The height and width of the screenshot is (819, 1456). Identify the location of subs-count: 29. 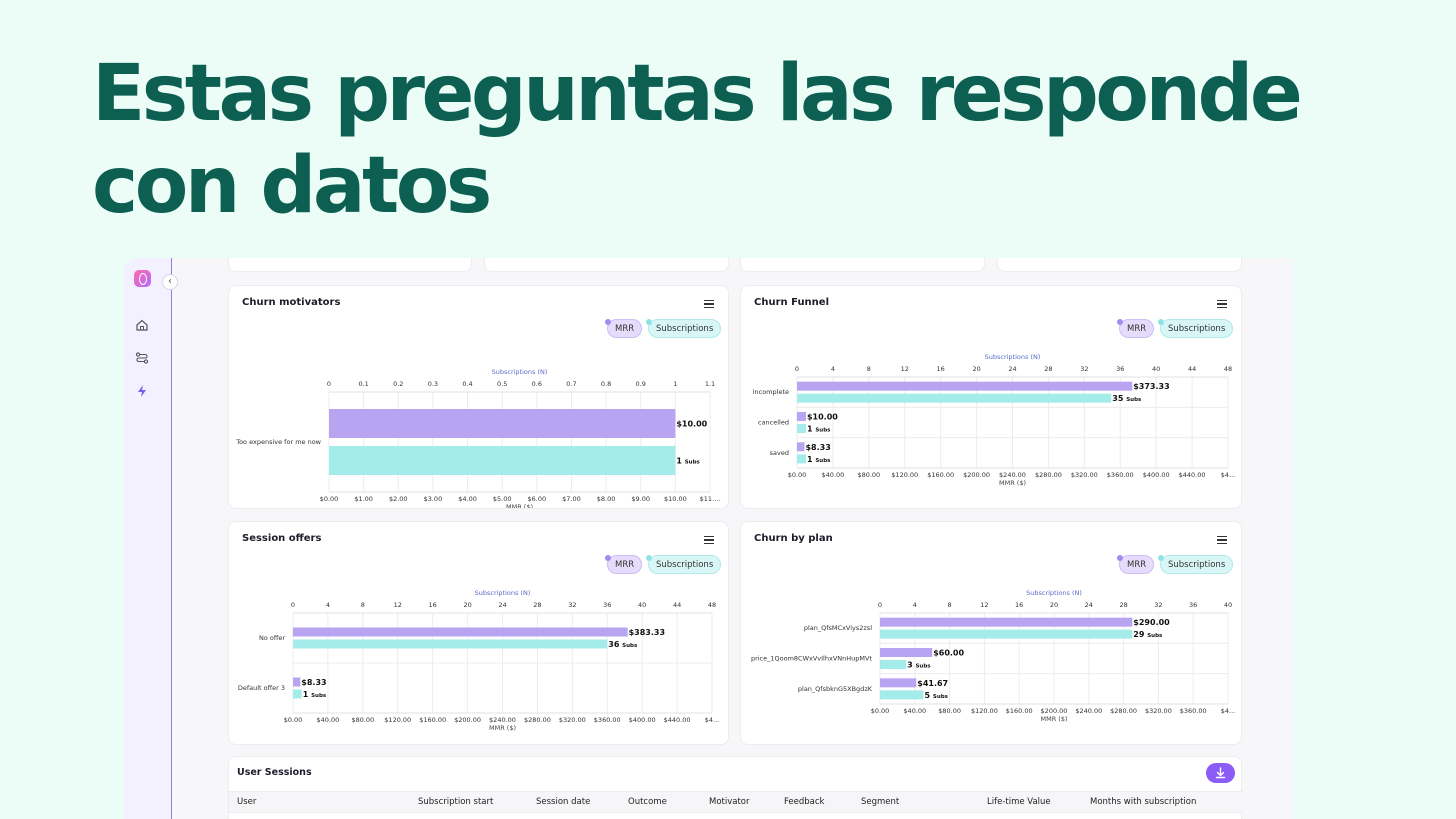
(1140, 634).